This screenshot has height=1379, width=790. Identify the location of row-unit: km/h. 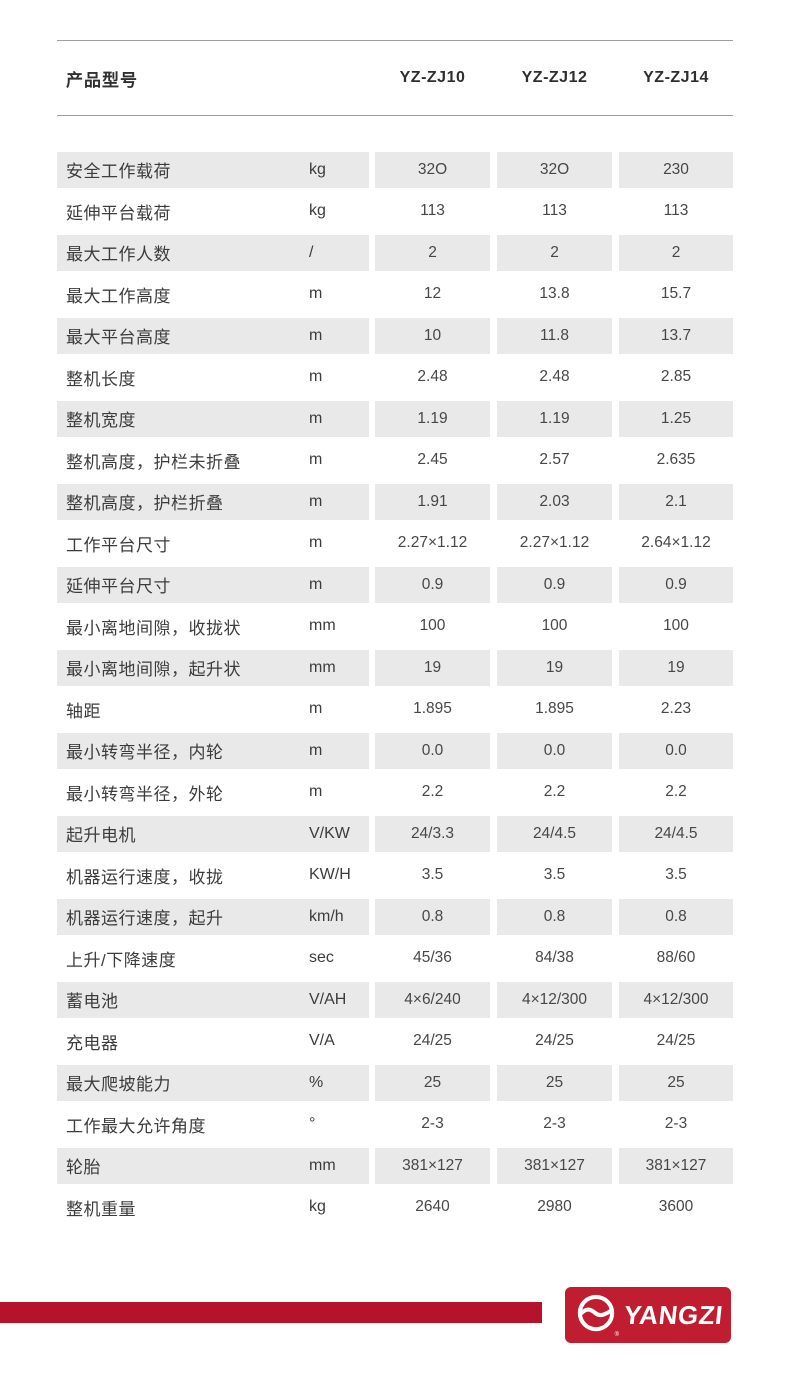
(326, 916).